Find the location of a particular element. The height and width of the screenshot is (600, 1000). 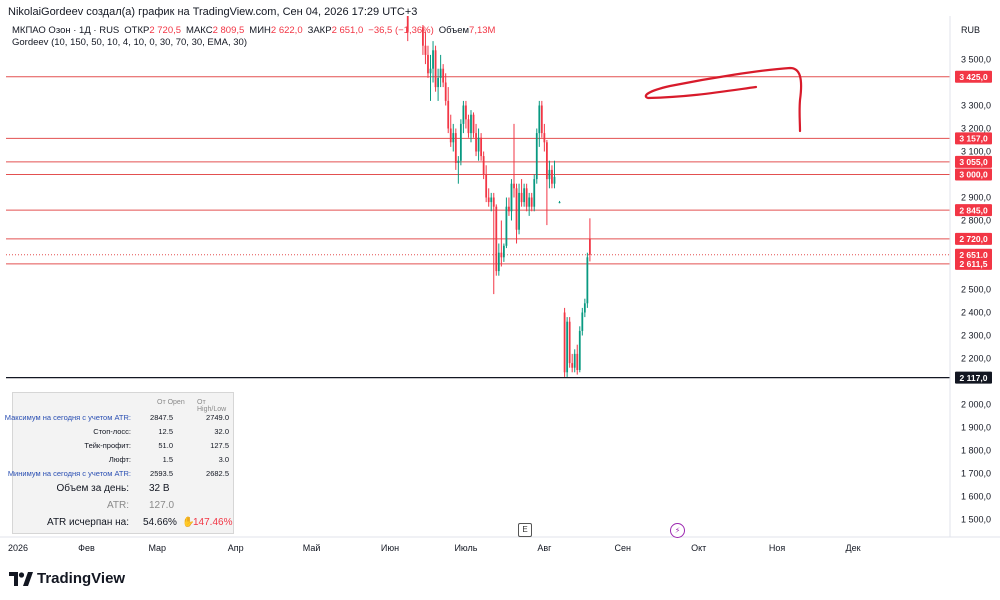

price-level-label: 3 425,0 is located at coordinates (973, 77).